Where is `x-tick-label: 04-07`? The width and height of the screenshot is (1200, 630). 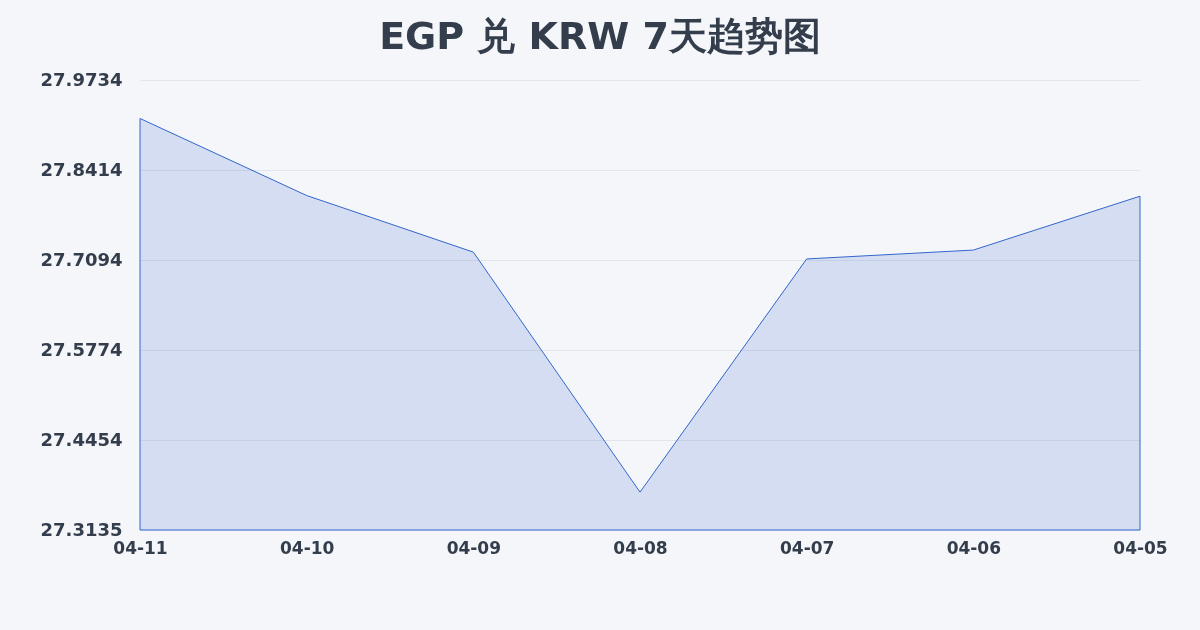
x-tick-label: 04-07 is located at coordinates (807, 547).